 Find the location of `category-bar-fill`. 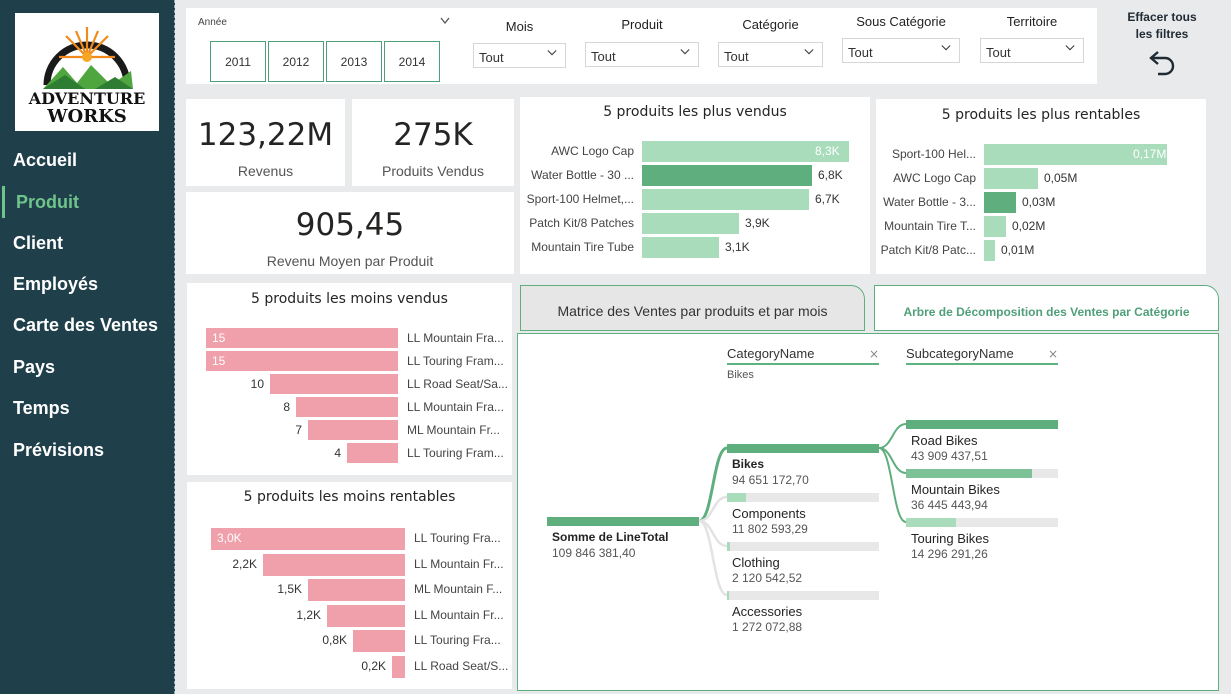

category-bar-fill is located at coordinates (728, 595).